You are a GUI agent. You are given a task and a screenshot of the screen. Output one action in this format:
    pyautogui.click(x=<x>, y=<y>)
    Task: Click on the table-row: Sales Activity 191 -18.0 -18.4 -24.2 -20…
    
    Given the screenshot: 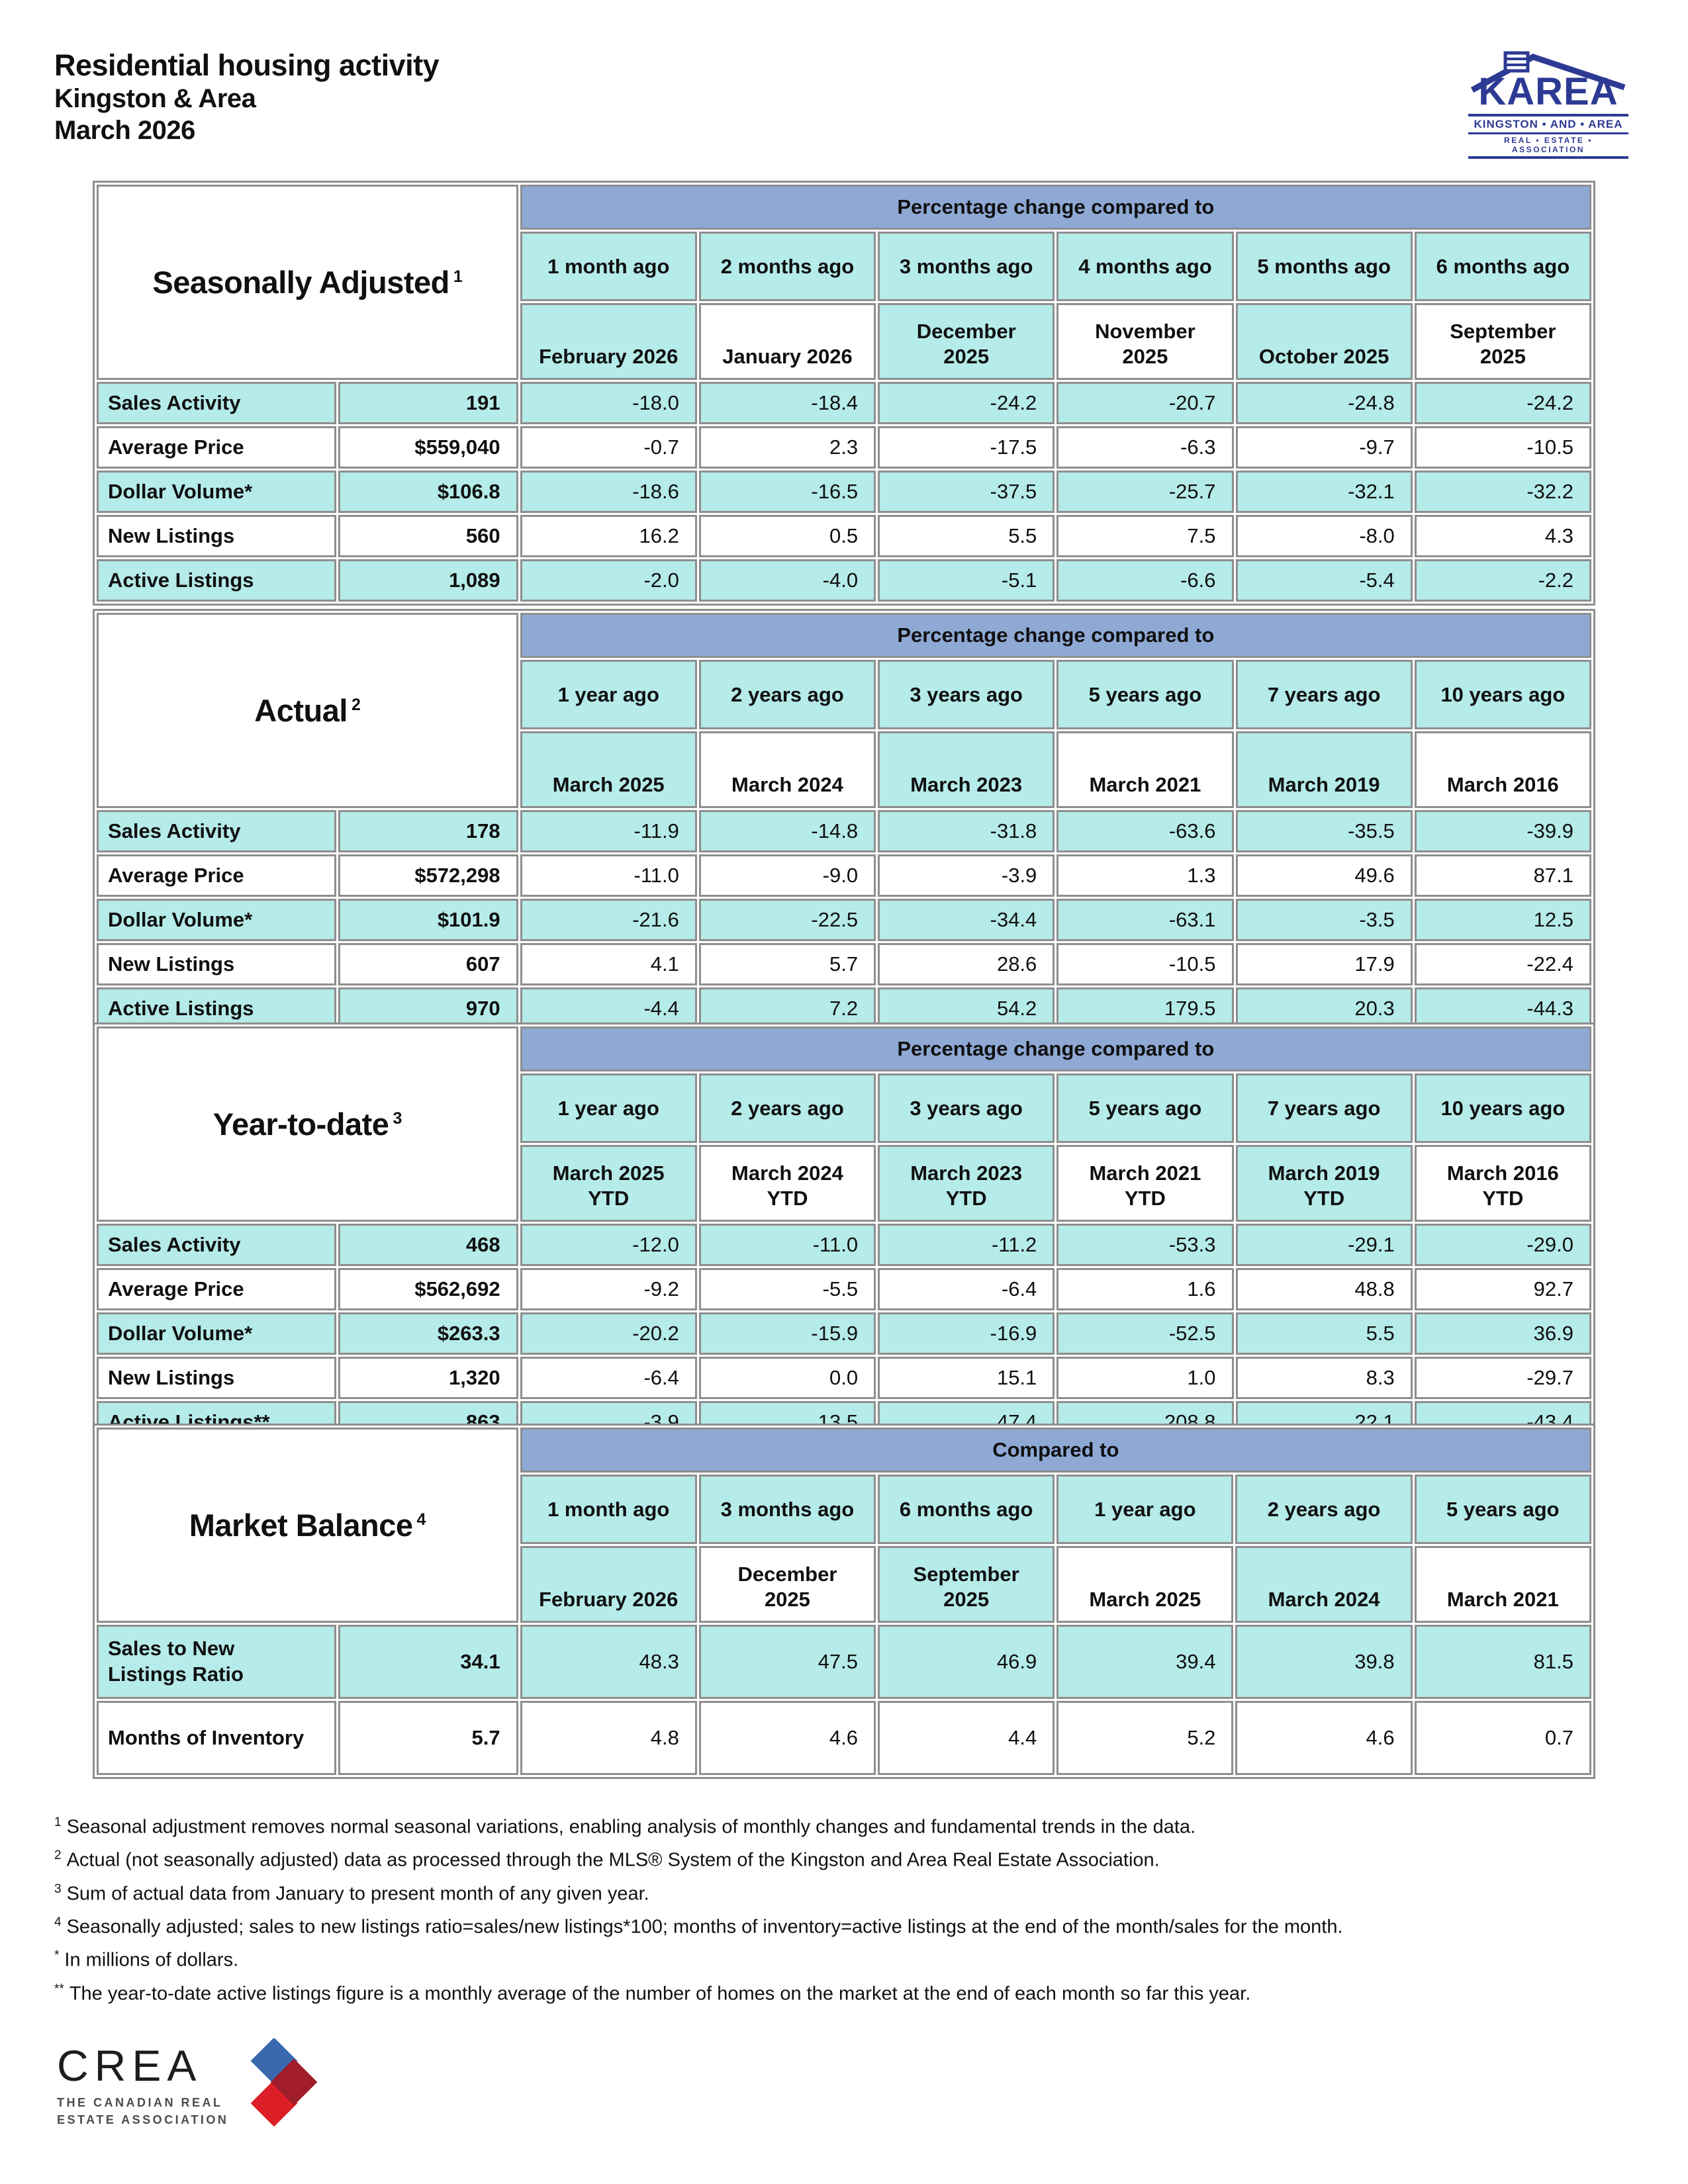 What is the action you would take?
    pyautogui.click(x=844, y=403)
    